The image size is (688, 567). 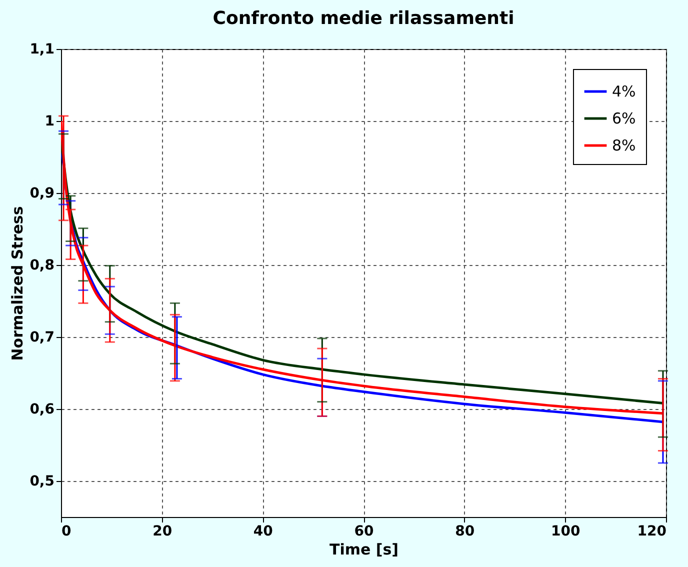 What do you see at coordinates (363, 18) in the screenshot?
I see `chart-title: Confronto medie rilassamenti` at bounding box center [363, 18].